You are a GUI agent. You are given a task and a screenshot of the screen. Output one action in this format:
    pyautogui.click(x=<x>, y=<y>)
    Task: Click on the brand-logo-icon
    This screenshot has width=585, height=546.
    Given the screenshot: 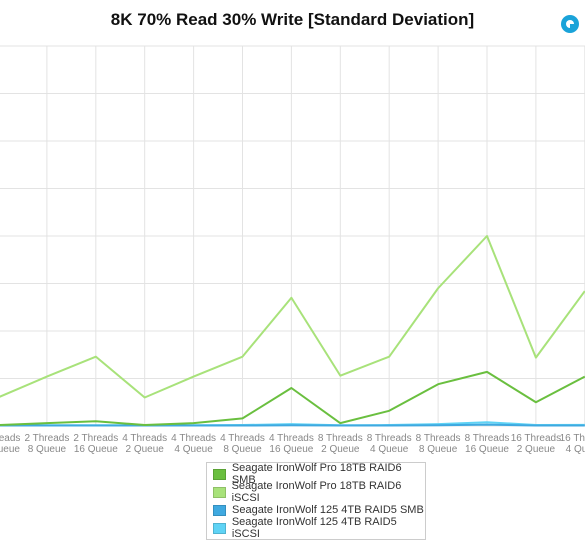 What is the action you would take?
    pyautogui.click(x=570, y=24)
    